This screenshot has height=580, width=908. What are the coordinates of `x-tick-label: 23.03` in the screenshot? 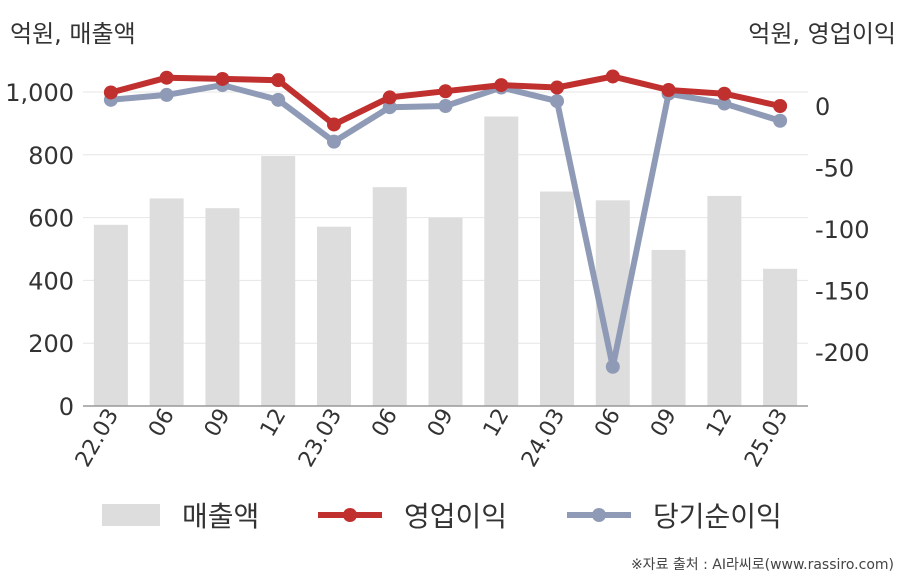 It's located at (320, 438).